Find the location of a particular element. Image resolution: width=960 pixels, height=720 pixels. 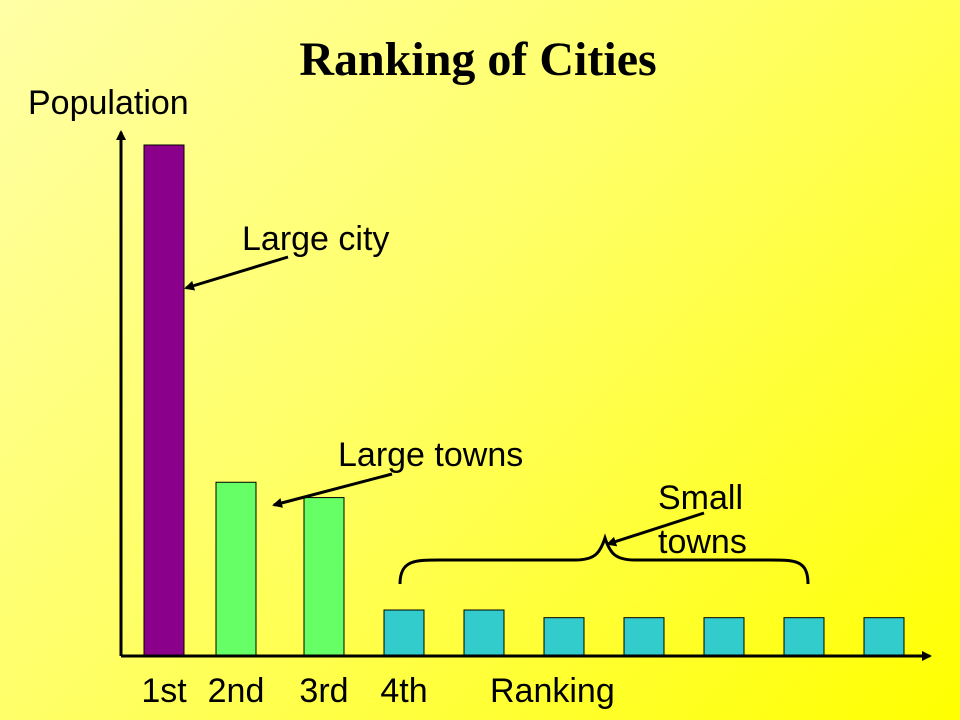

large-towns-annotation: Large towns is located at coordinates (431, 455).